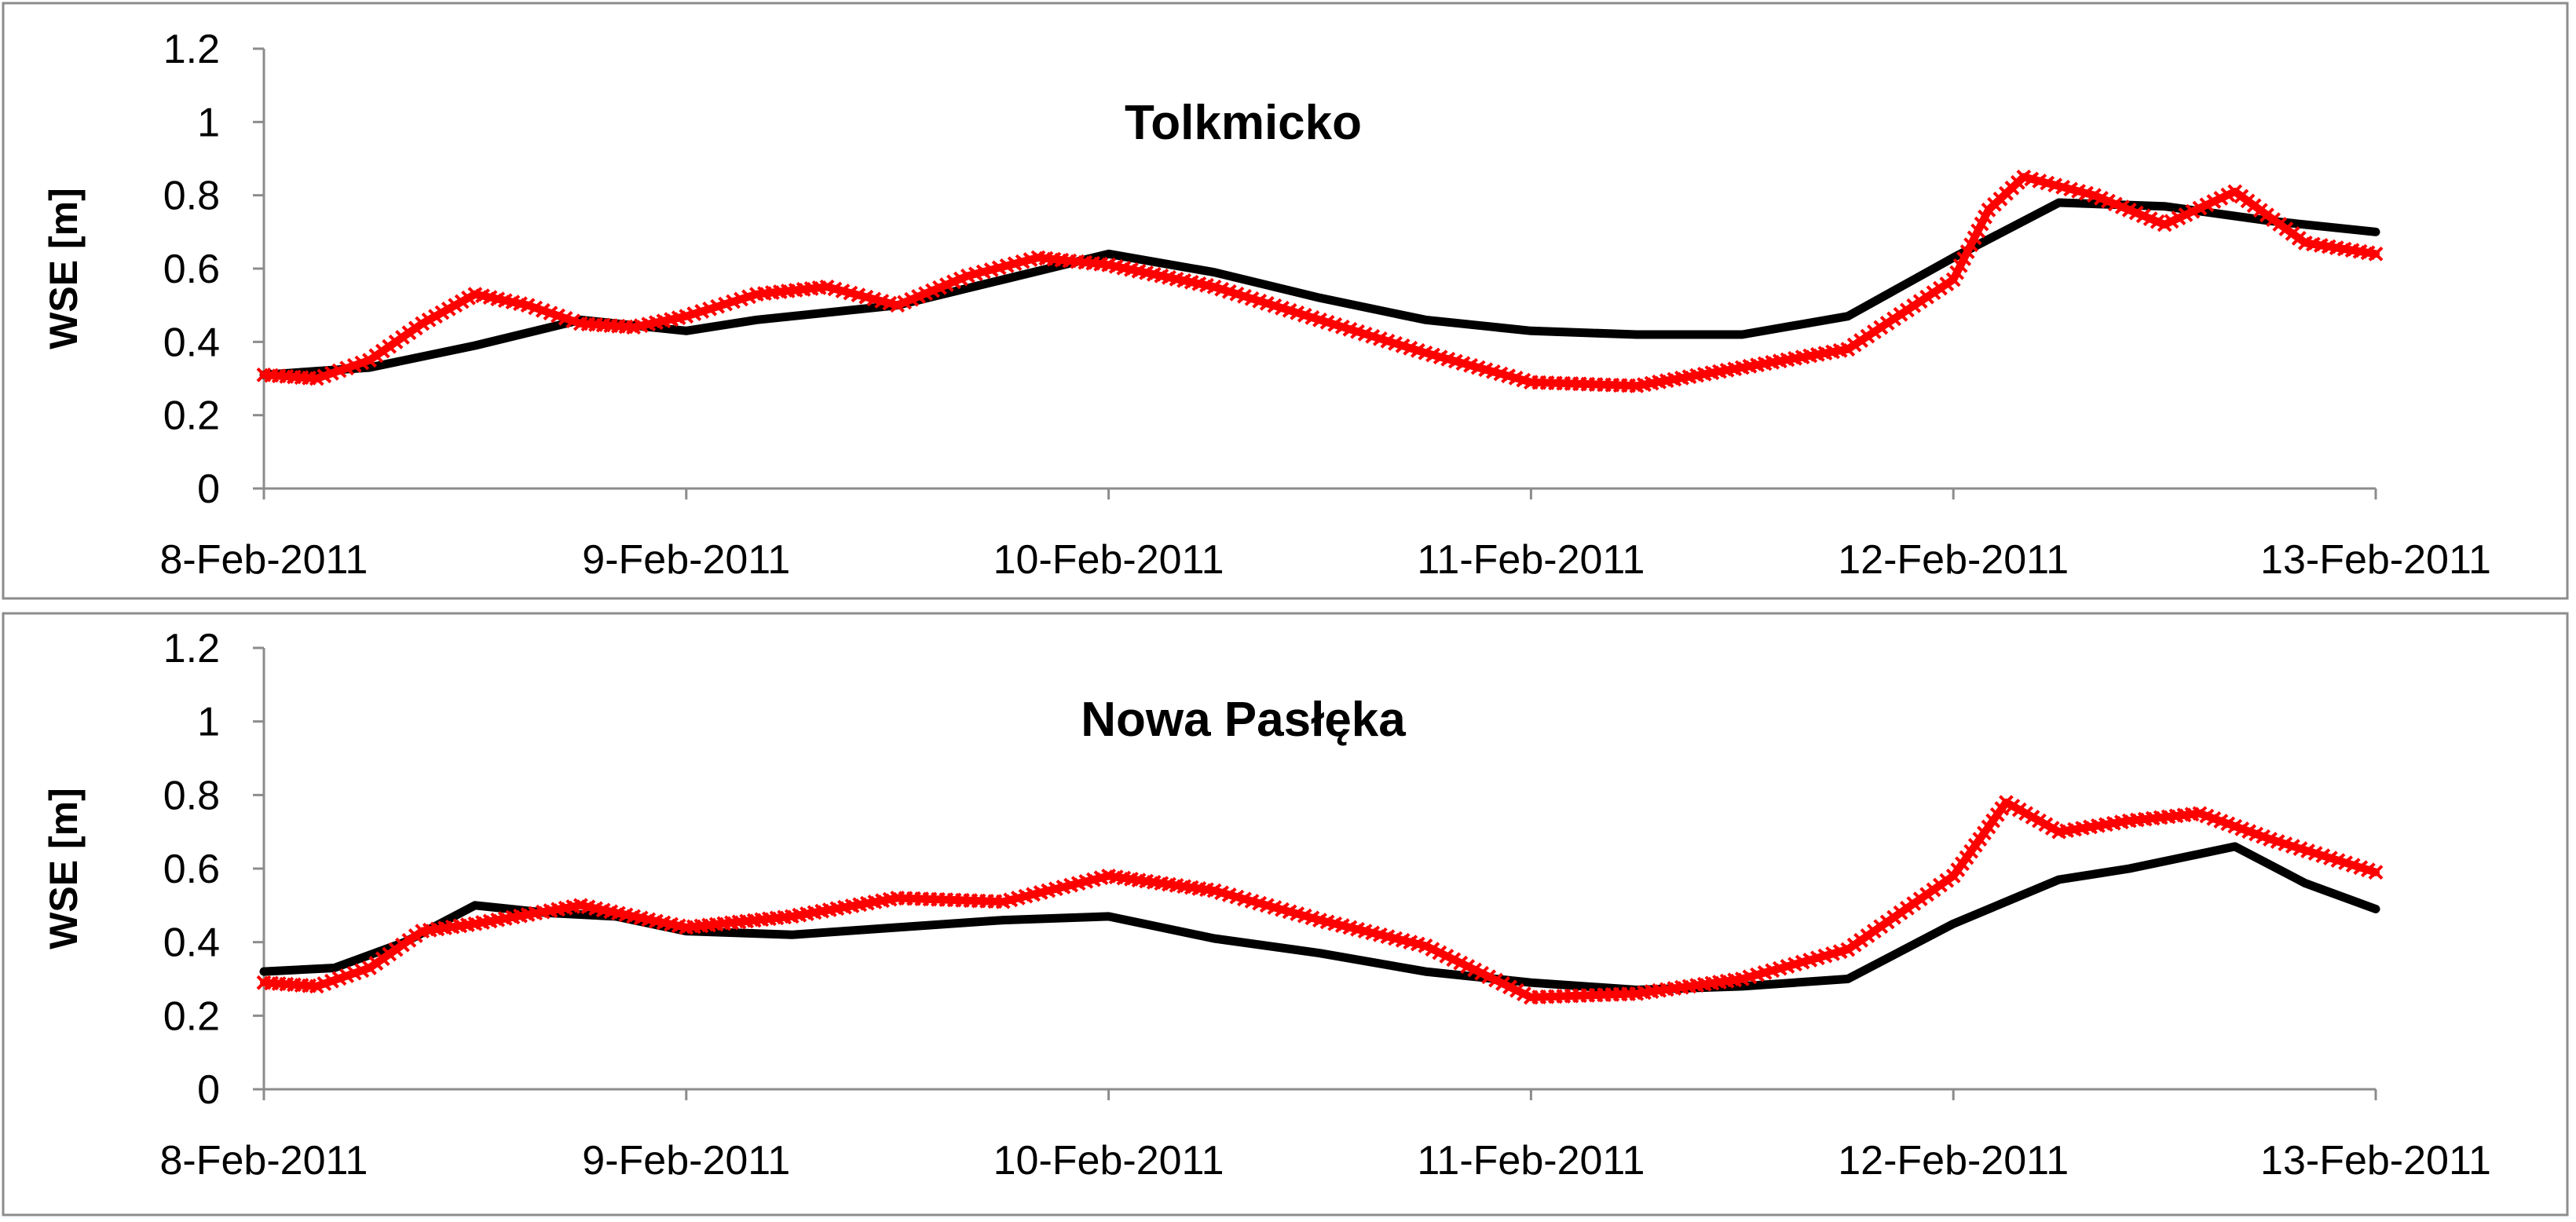  What do you see at coordinates (1244, 720) in the screenshot?
I see `chart-title: Nowa Pasłęka` at bounding box center [1244, 720].